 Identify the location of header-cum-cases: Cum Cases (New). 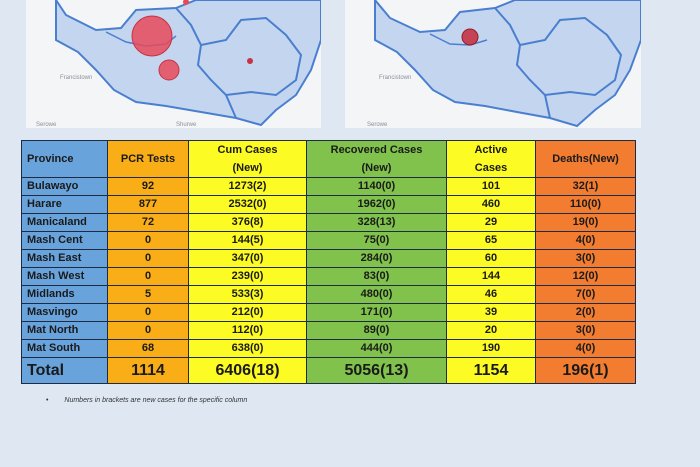
(247, 159).